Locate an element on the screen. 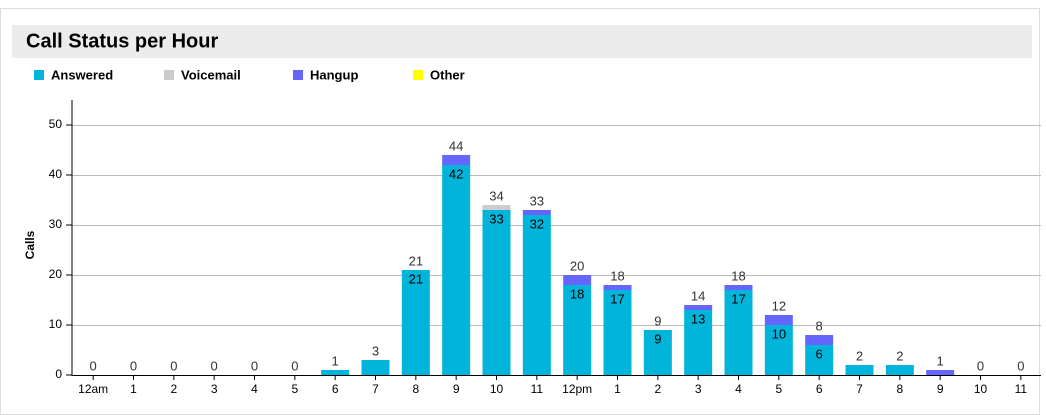  y-tick-label: 50 is located at coordinates (56, 124).